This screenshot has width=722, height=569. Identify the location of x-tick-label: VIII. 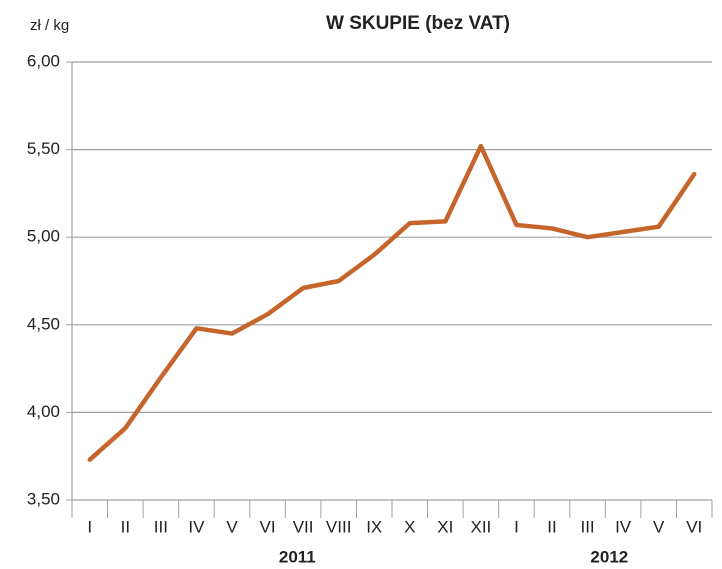
(339, 526).